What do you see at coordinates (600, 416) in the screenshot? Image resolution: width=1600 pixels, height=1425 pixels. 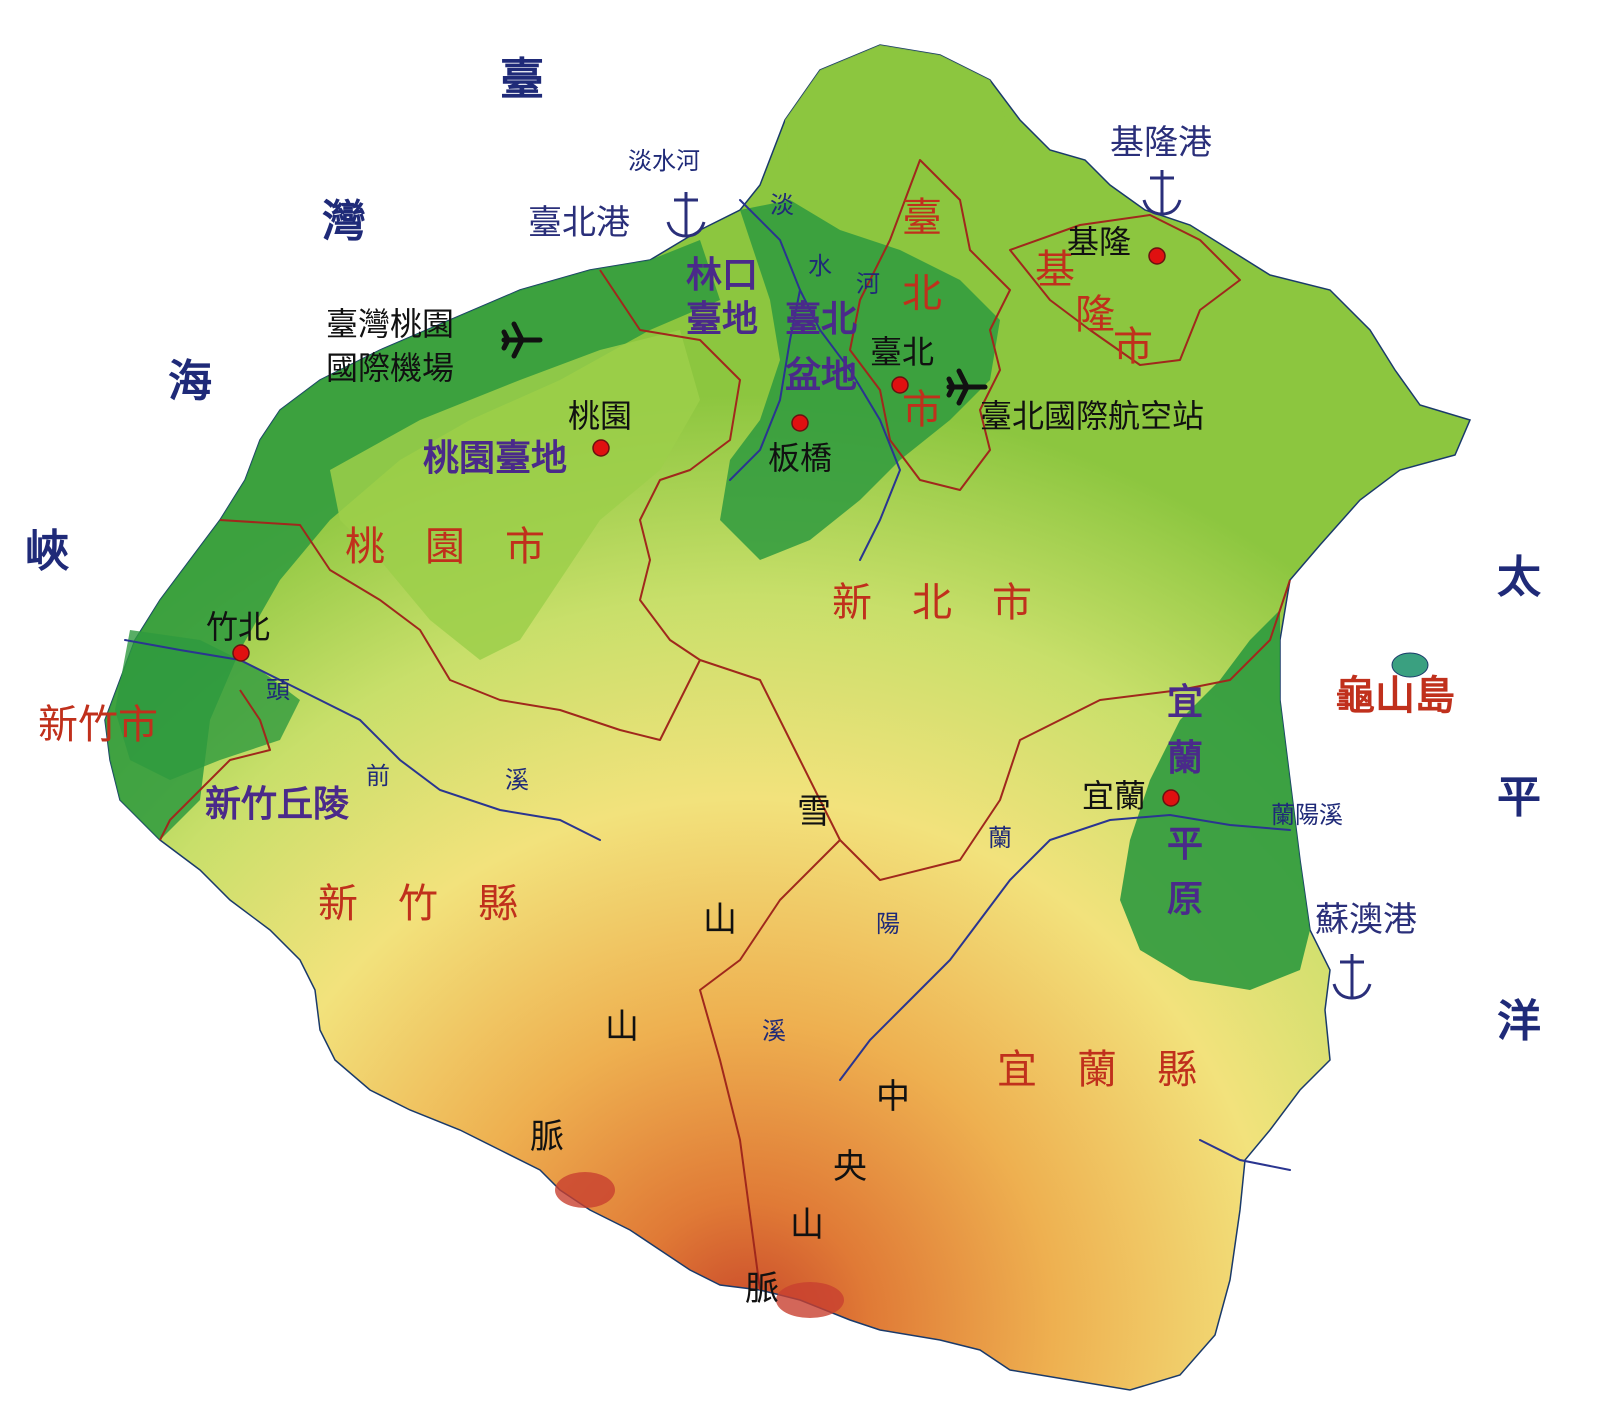 I see `city-label-taoyuan: 桃園` at bounding box center [600, 416].